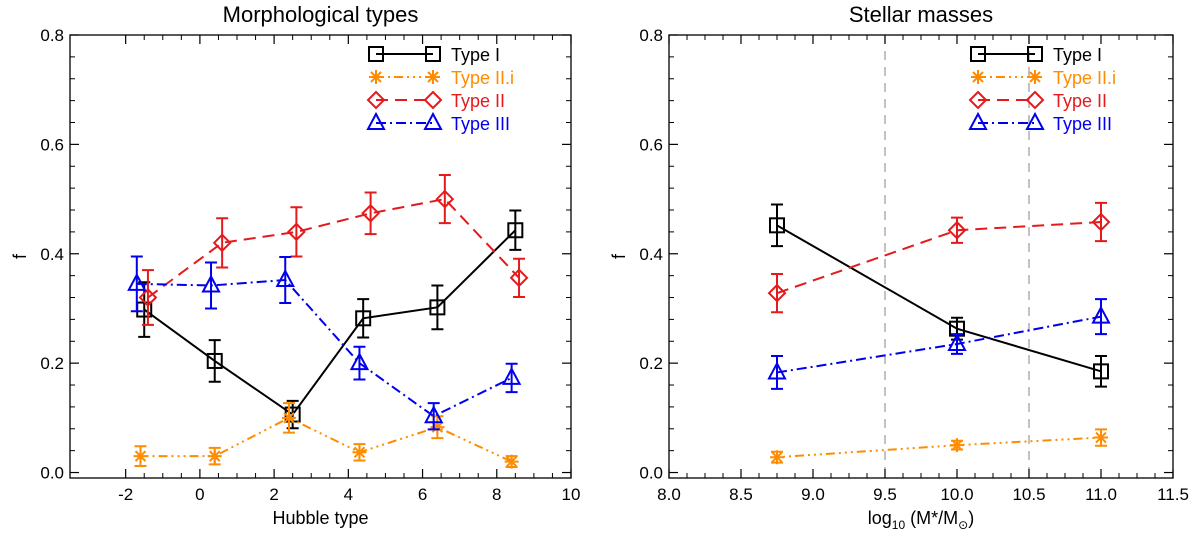  Describe the element at coordinates (1173, 494) in the screenshot. I see `x-tick-label: 11.5` at that location.